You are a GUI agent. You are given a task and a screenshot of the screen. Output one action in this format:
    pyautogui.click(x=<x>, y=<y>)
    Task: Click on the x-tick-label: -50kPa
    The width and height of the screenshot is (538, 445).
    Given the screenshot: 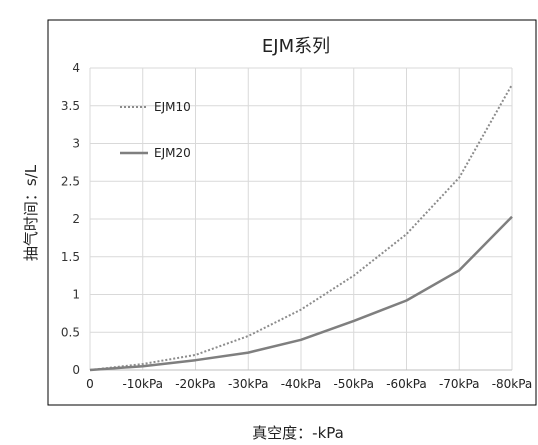 What is the action you would take?
    pyautogui.click(x=353, y=384)
    